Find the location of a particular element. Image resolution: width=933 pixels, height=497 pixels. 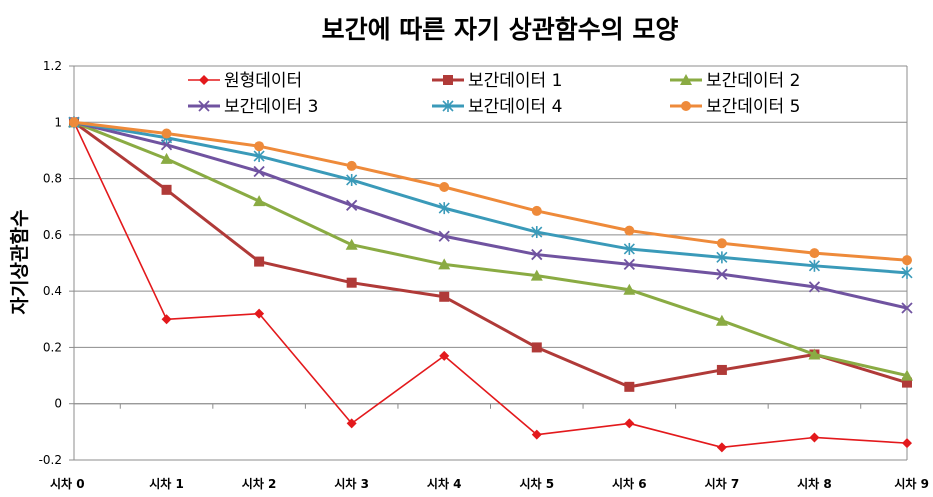

x-tick-label: 시차 9 is located at coordinates (911, 483).